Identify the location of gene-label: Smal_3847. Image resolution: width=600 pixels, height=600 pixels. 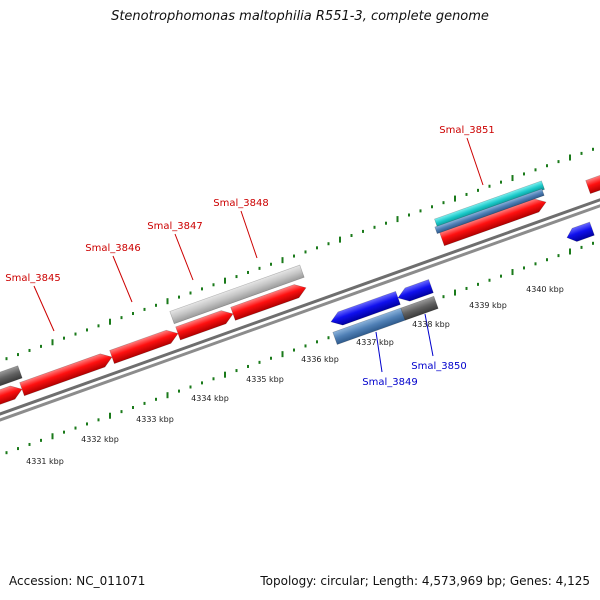
(174, 226).